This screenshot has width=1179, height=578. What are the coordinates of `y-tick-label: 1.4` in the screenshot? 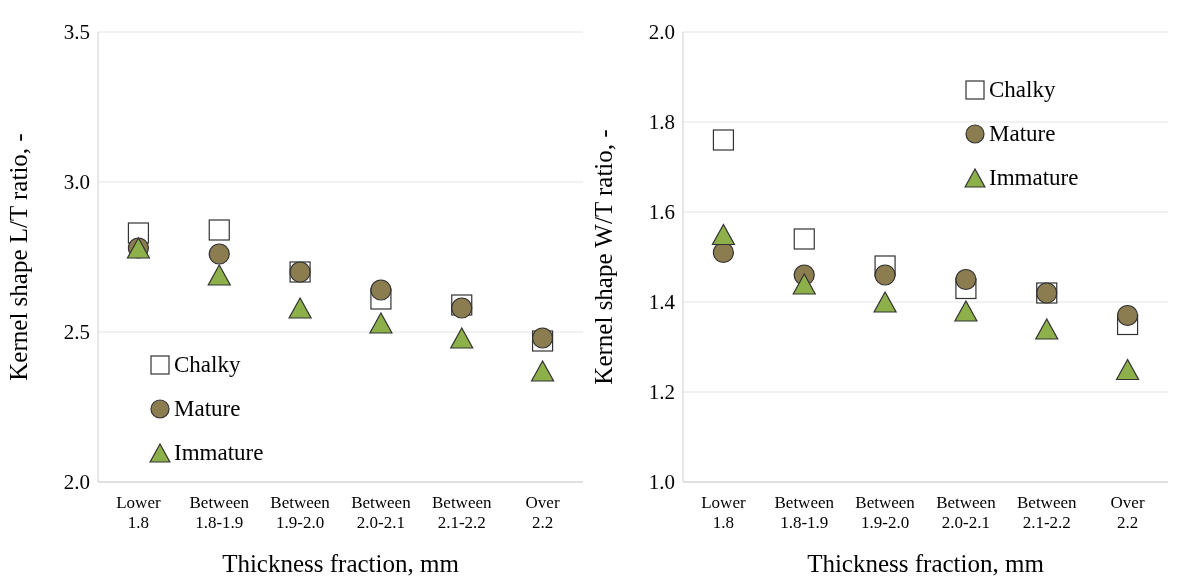 It's located at (662, 302).